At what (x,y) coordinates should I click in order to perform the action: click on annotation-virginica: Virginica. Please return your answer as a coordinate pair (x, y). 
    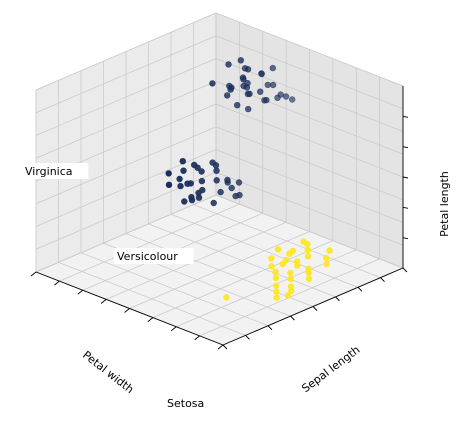
    Looking at the image, I should click on (55, 171).